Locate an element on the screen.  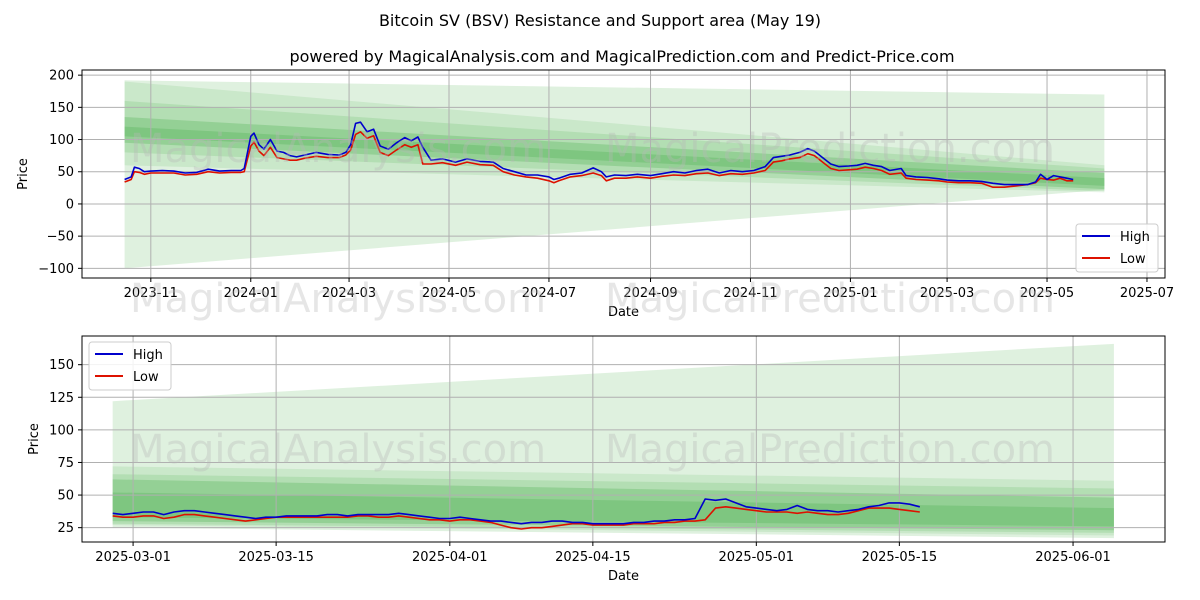
watermark-right-top: MagicalPrediction.com is located at coordinates (830, 149).